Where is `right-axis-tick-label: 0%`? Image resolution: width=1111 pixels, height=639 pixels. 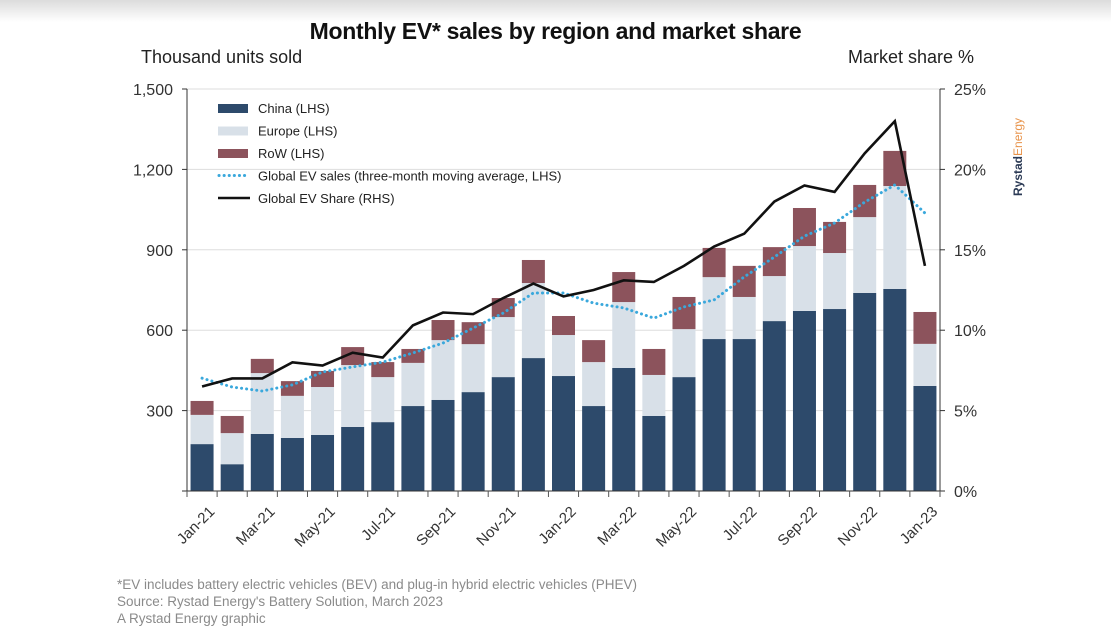 right-axis-tick-label: 0% is located at coordinates (965, 492).